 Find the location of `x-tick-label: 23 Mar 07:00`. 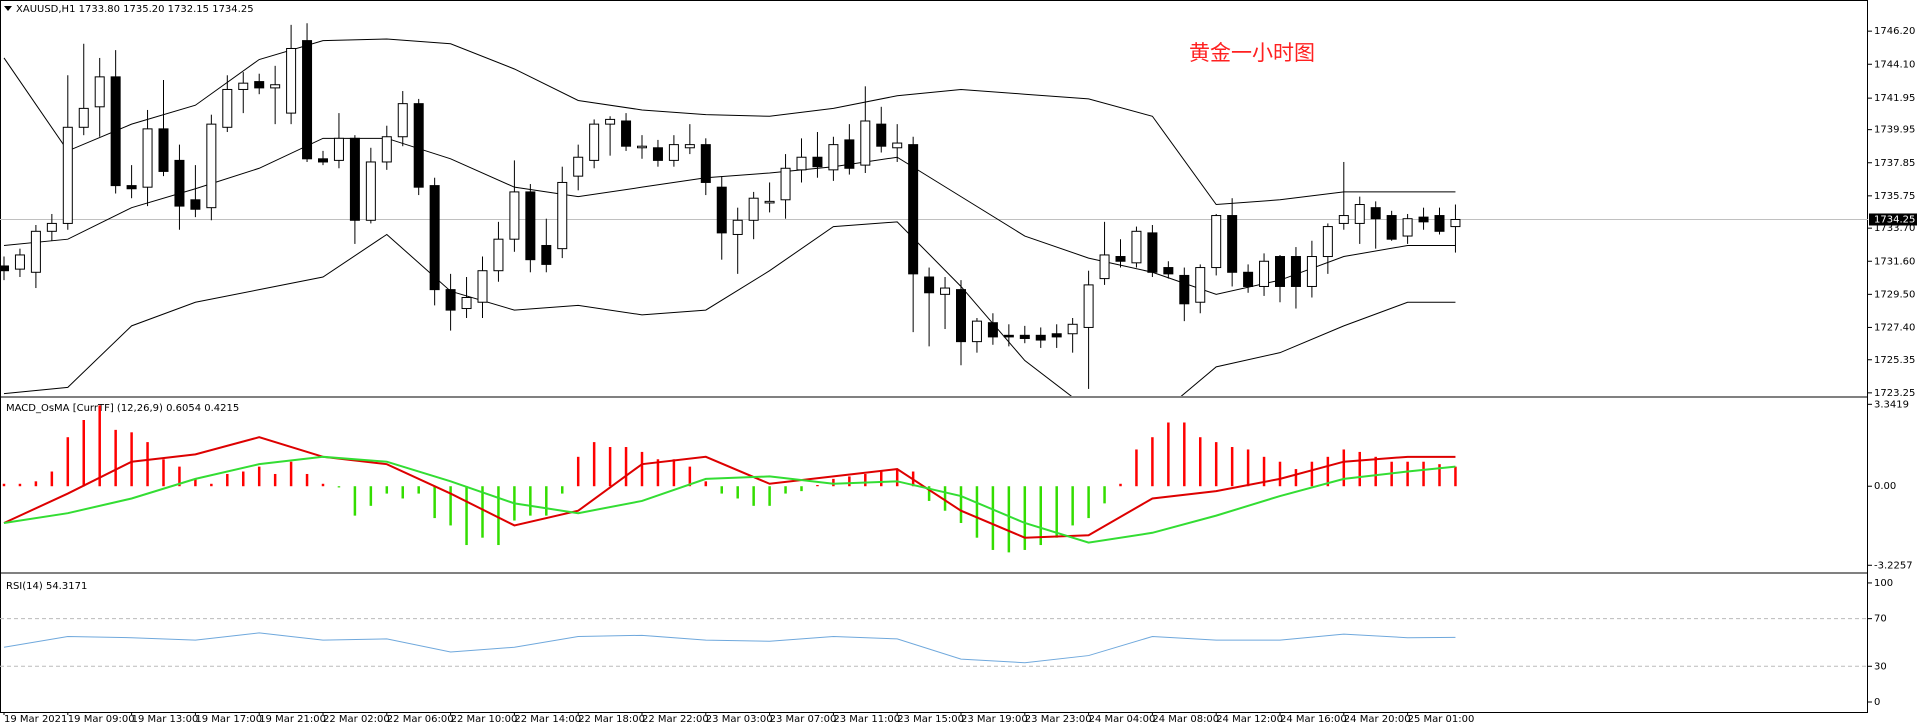

x-tick-label: 23 Mar 07:00 is located at coordinates (803, 719).